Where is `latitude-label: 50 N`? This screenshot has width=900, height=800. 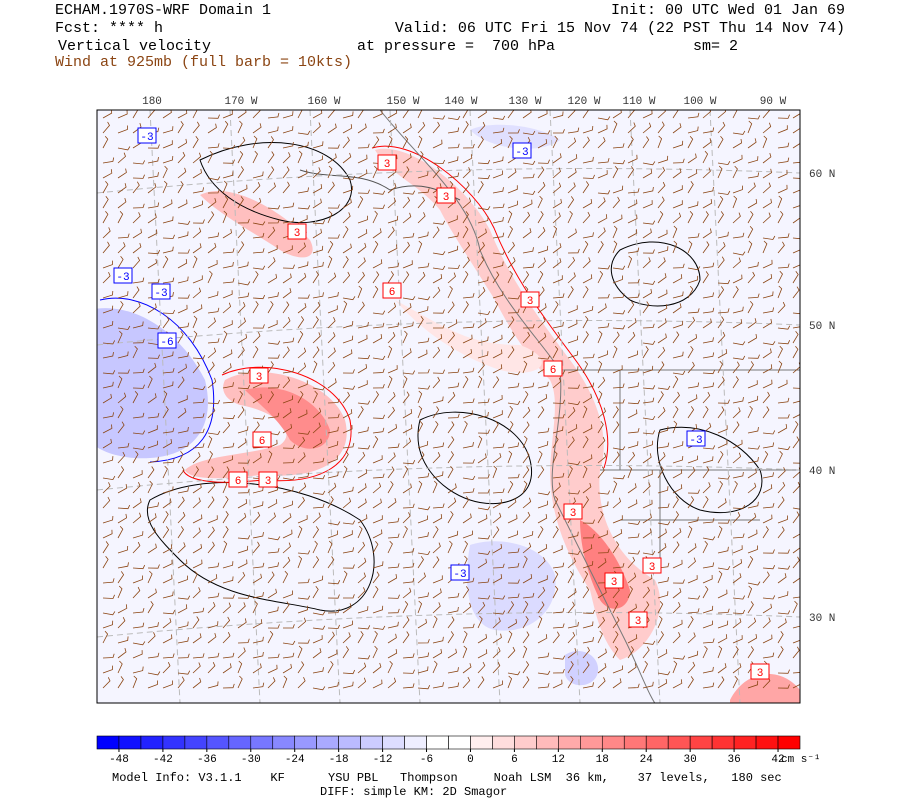 latitude-label: 50 N is located at coordinates (822, 327).